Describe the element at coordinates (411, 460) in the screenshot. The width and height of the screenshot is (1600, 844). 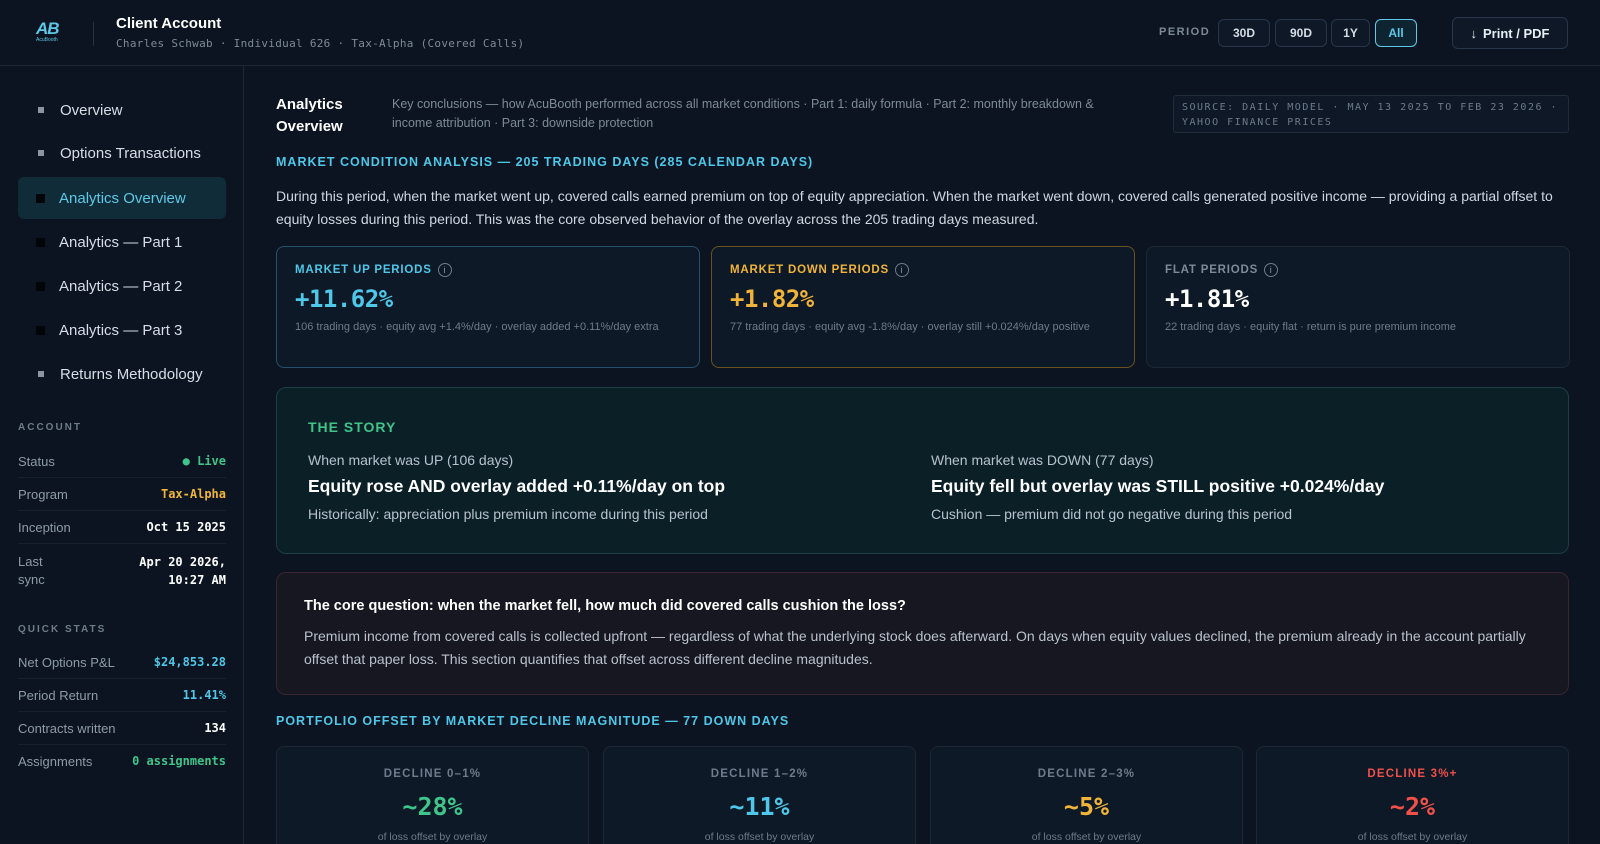
I see `story-caption: When market was UP (106 days)` at that location.